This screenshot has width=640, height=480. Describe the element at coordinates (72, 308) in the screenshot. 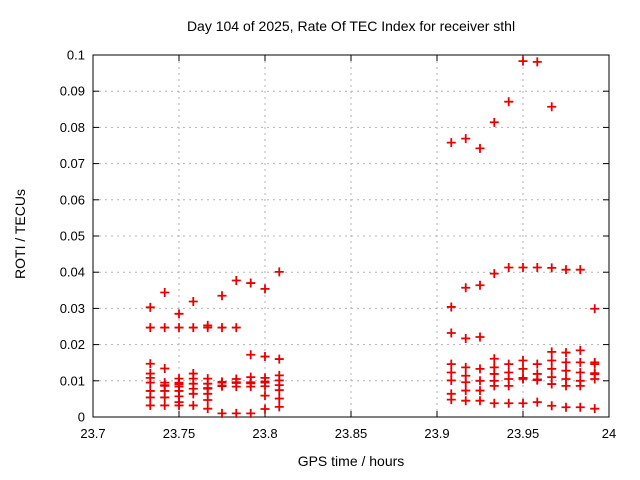

I see `y-tick-label: 0.03` at that location.